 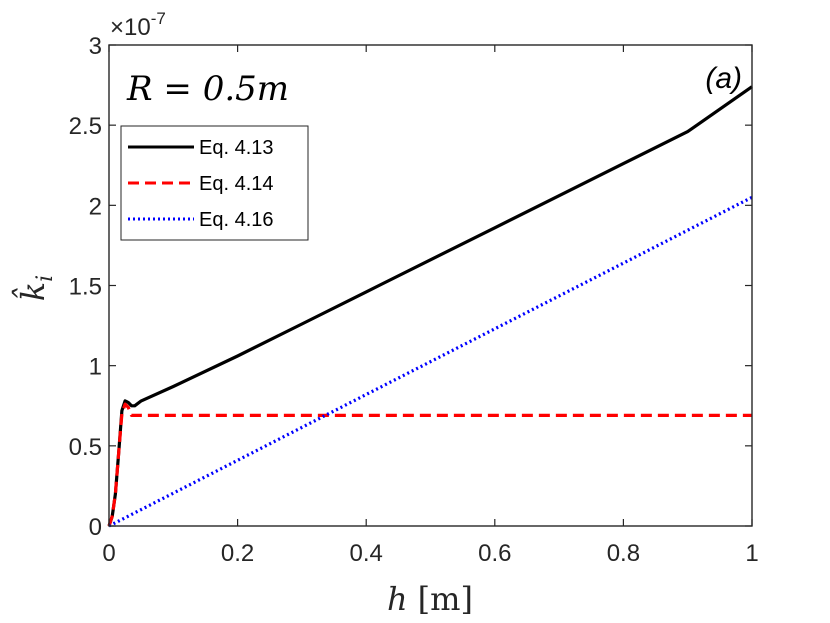 What do you see at coordinates (108, 553) in the screenshot?
I see `x-tick-label: 0` at bounding box center [108, 553].